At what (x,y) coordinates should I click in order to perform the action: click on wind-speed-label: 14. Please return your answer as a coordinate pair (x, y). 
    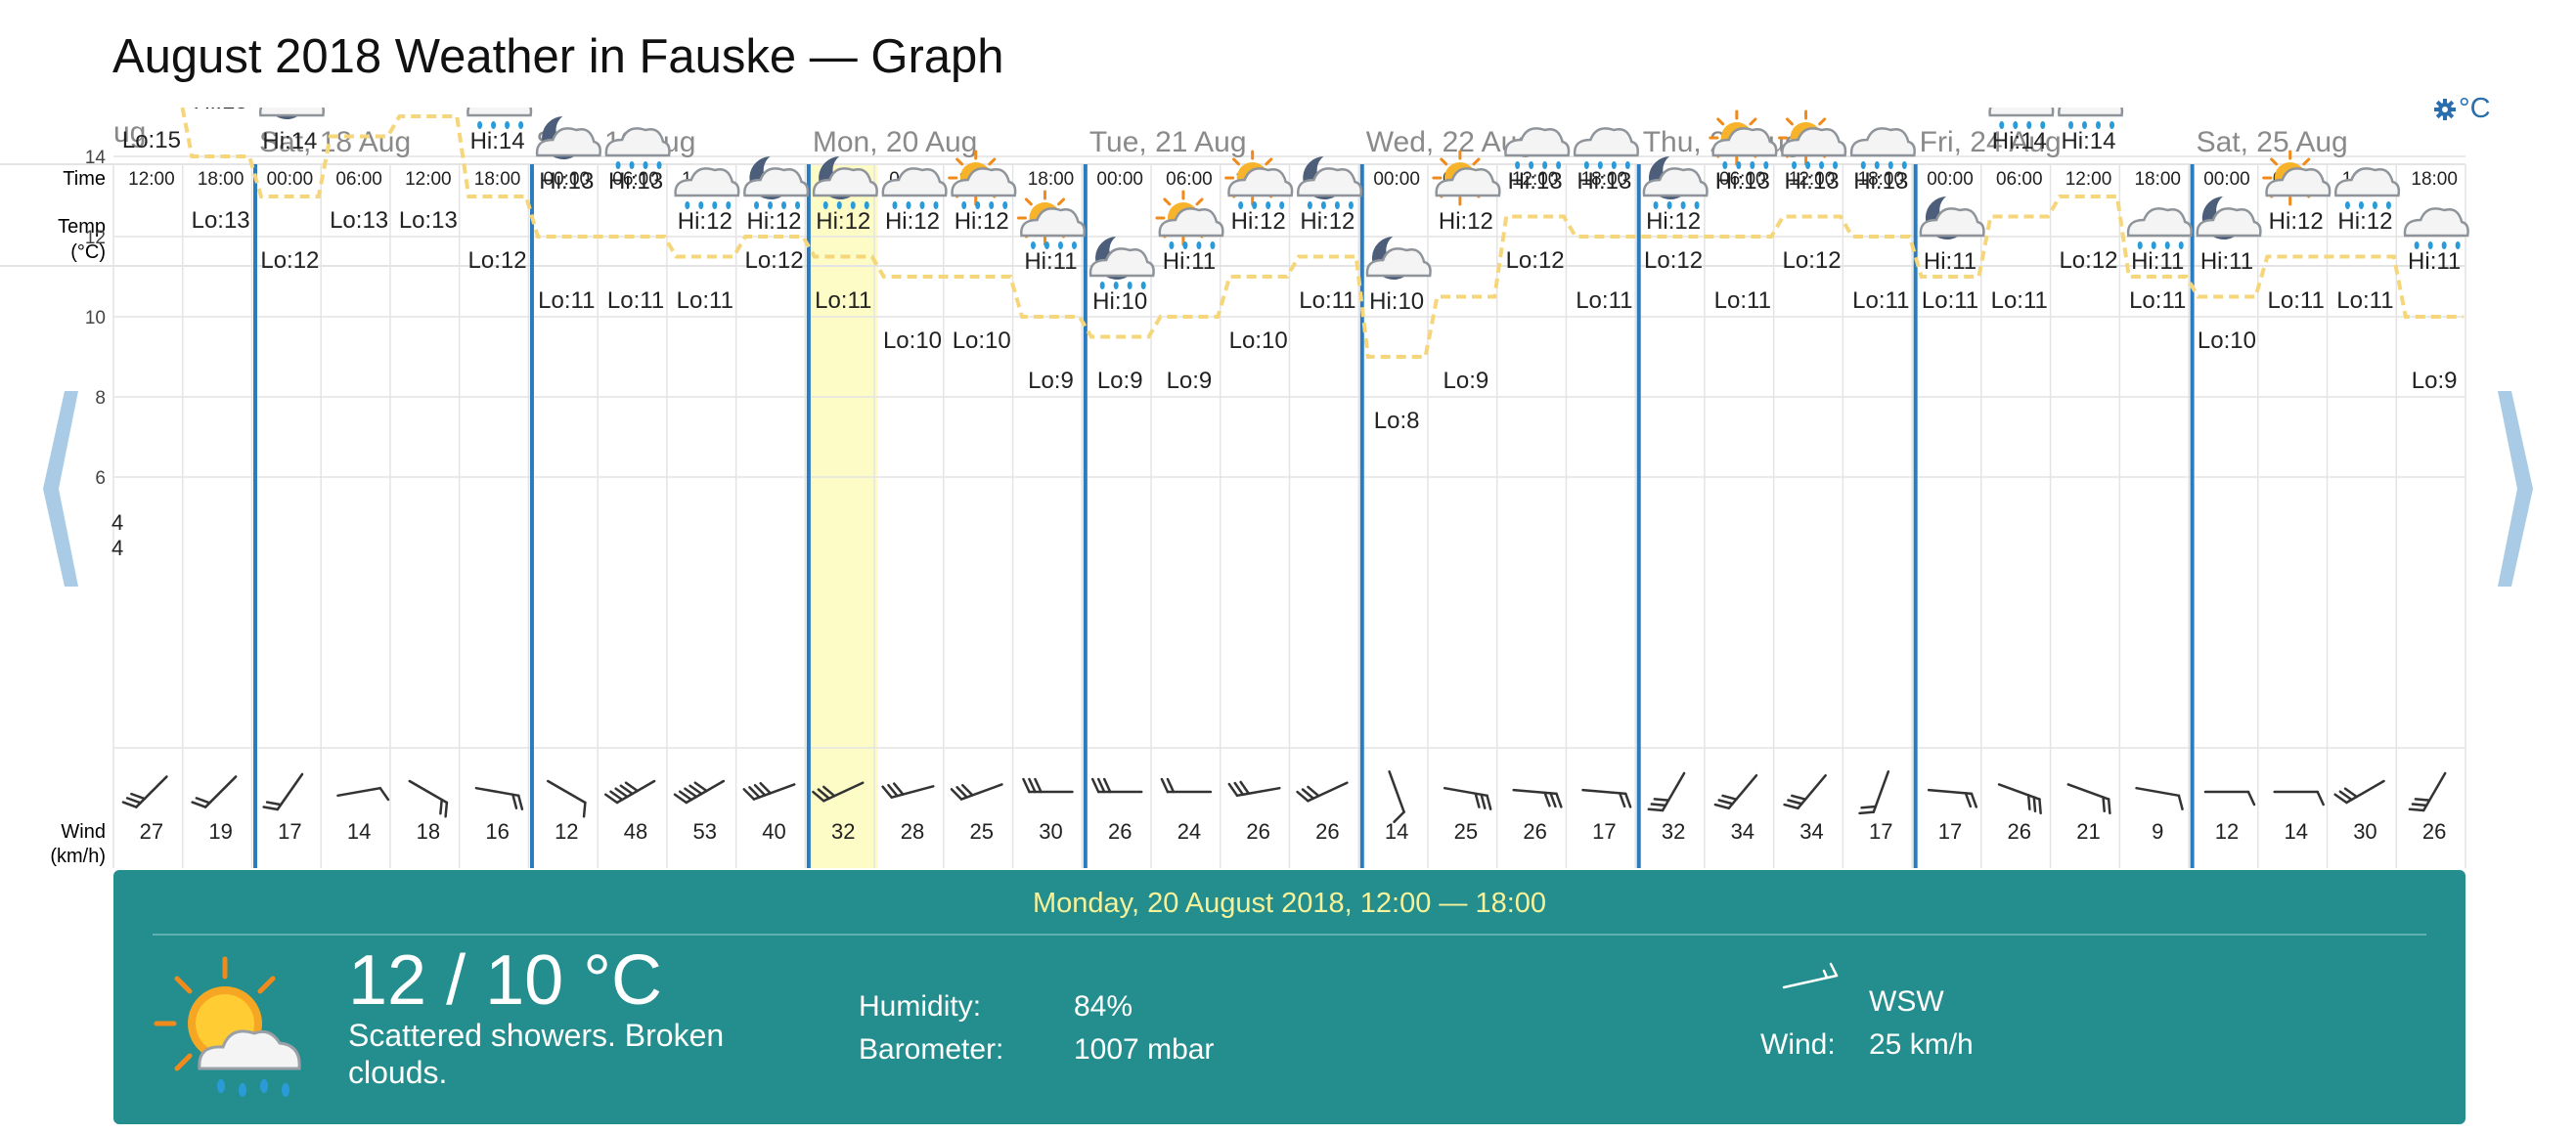
    Looking at the image, I should click on (2296, 831).